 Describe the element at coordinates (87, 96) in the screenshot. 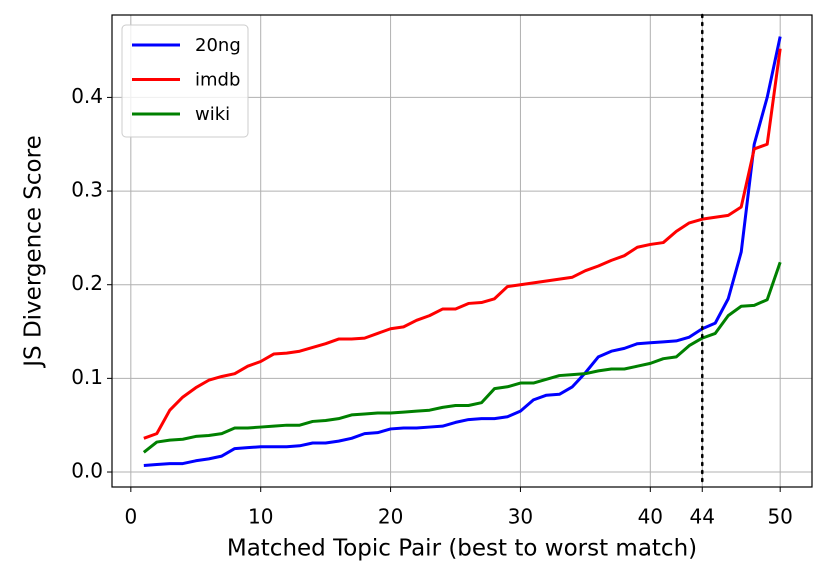

I see `y-tick-label: 0.4` at that location.